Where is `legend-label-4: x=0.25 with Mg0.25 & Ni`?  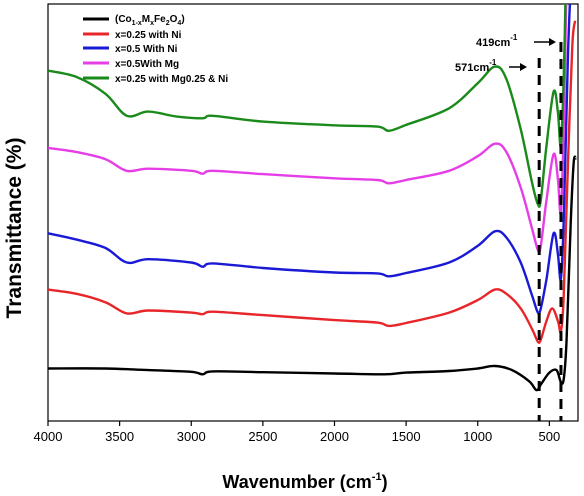
legend-label-4: x=0.25 with Mg0.25 & Ni is located at coordinates (171, 79).